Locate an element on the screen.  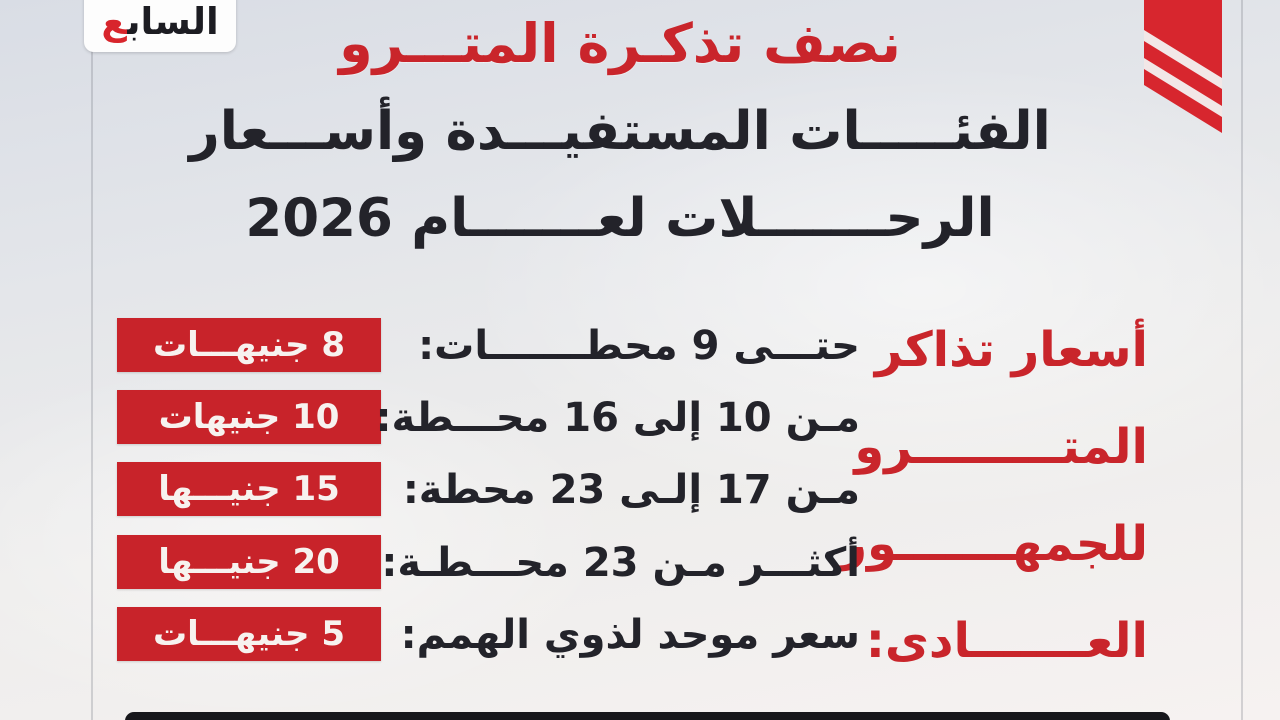
price-badge: 10 جنيهات is located at coordinates (249, 417).